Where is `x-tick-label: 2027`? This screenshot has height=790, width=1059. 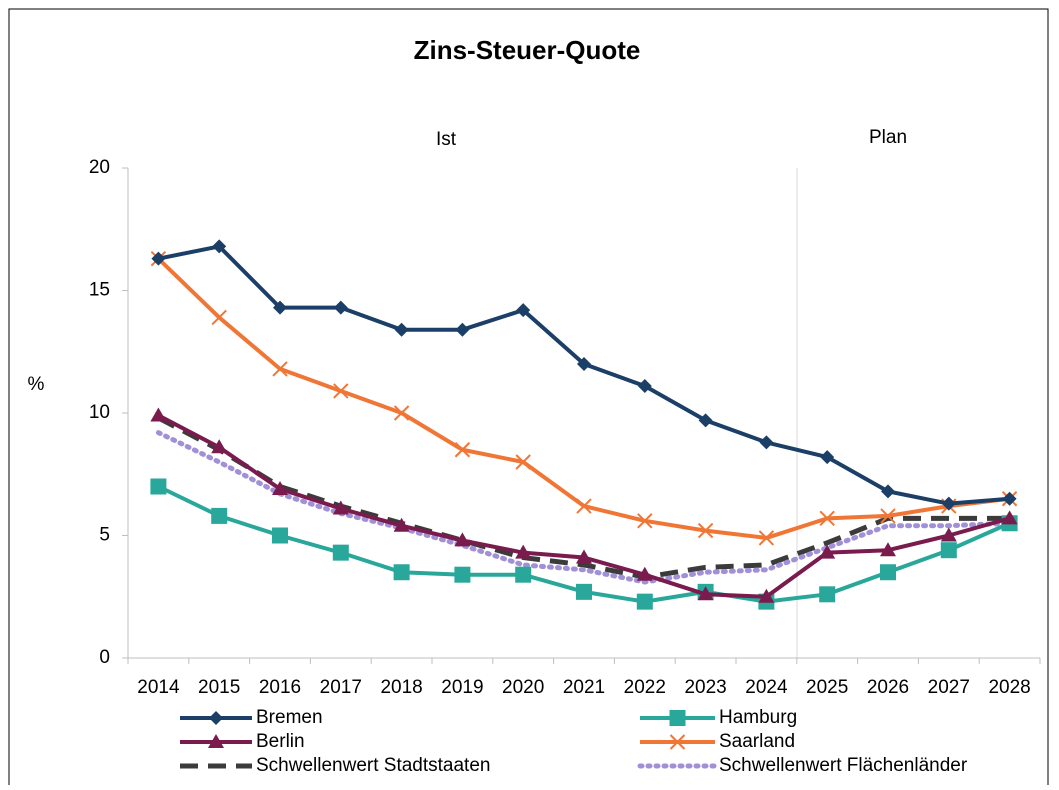
x-tick-label: 2027 is located at coordinates (949, 687).